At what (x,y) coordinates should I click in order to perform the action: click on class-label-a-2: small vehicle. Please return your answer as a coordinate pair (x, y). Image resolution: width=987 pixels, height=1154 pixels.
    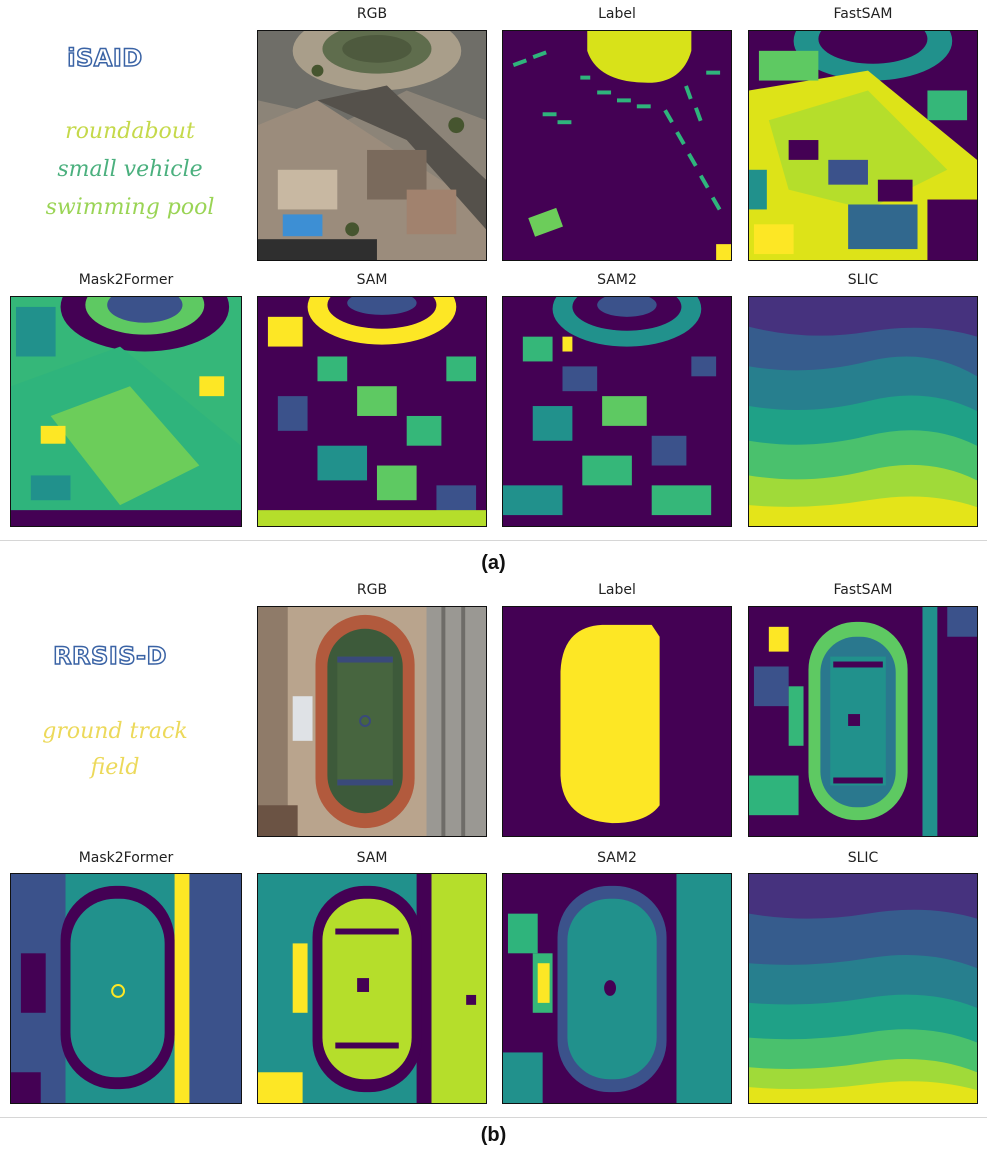
    Looking at the image, I should click on (130, 169).